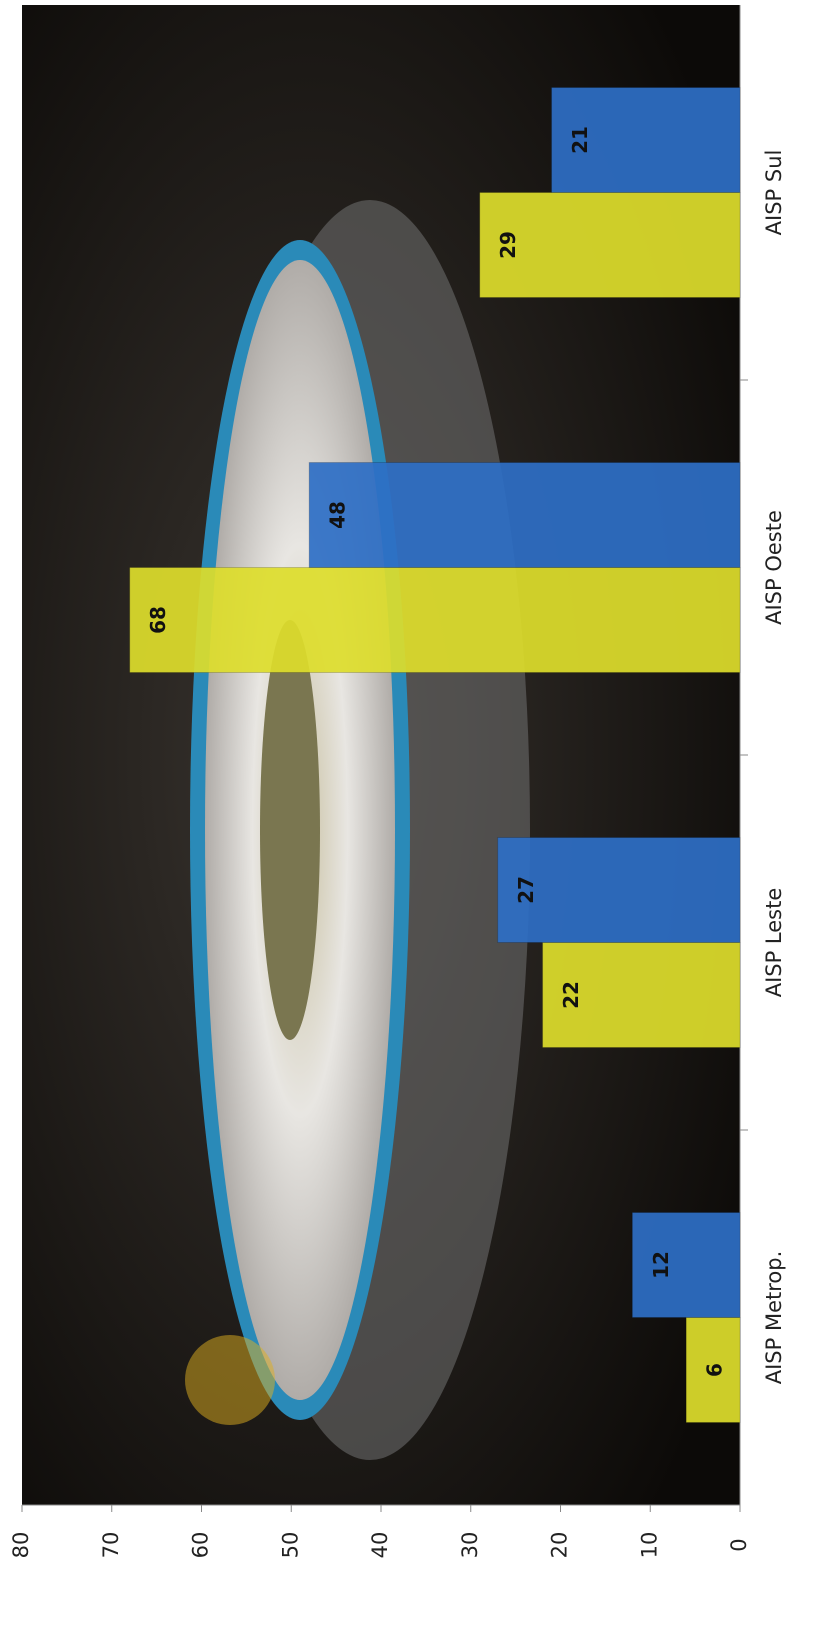 The width and height of the screenshot is (824, 1642). What do you see at coordinates (508, 245) in the screenshot?
I see `data-label: 29` at bounding box center [508, 245].